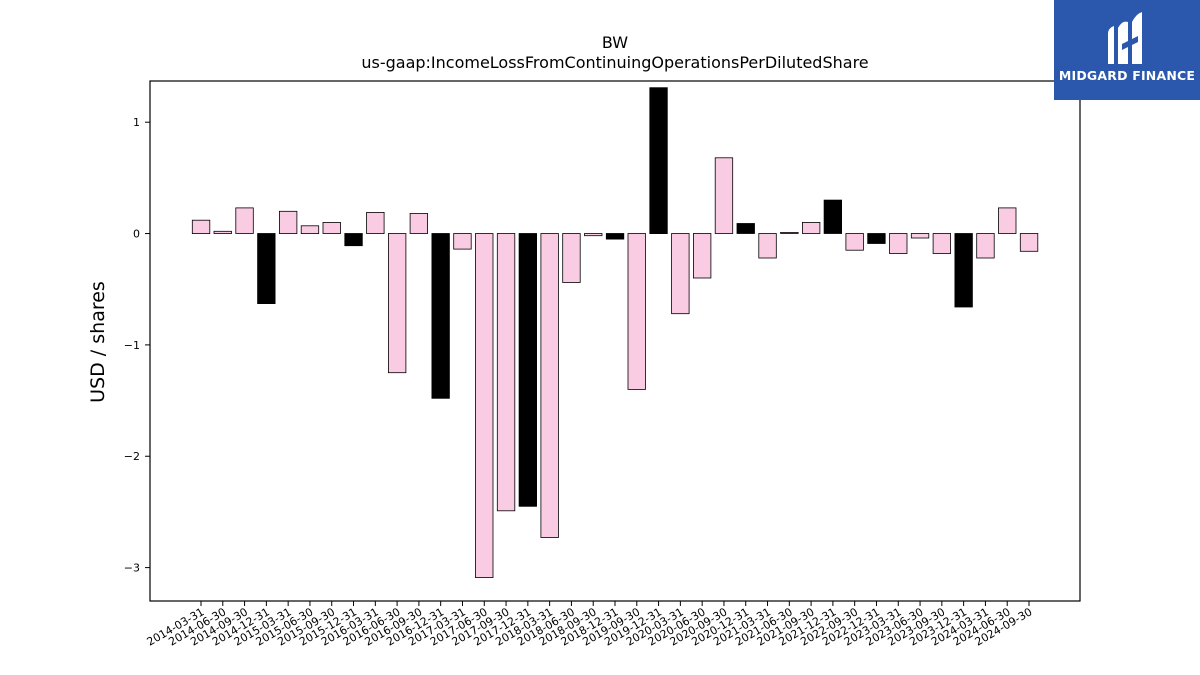 This screenshot has height=675, width=1200. Describe the element at coordinates (1127, 75) in the screenshot. I see `brand-name: MIDGARD FINANCE` at that location.